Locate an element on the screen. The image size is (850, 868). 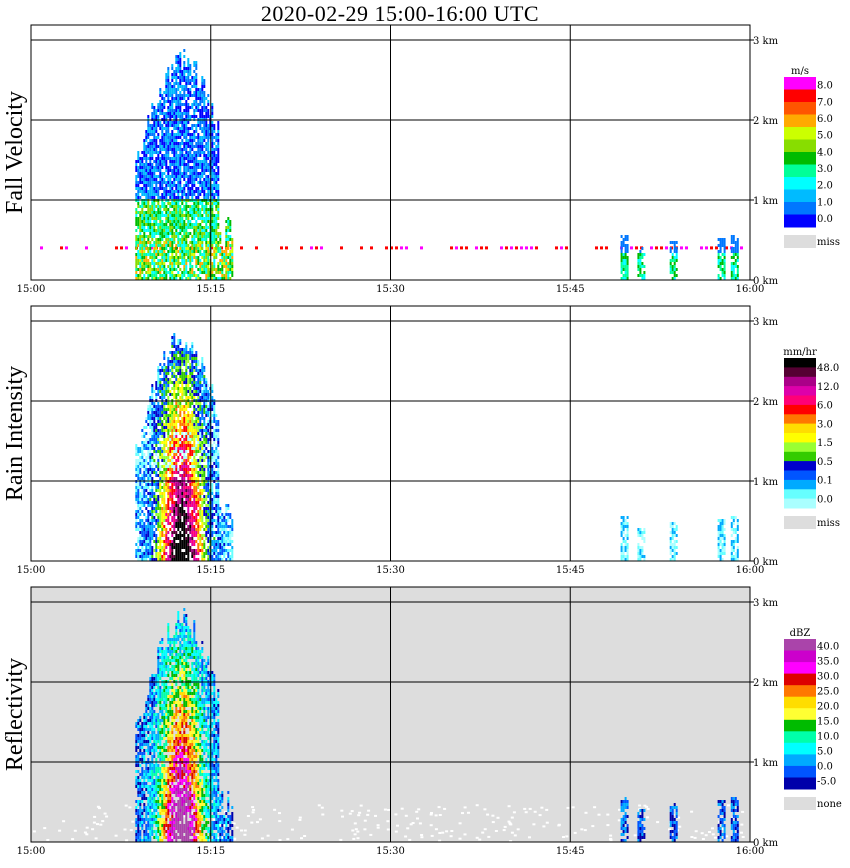
colorbar-missing-label: none is located at coordinates (829, 804).